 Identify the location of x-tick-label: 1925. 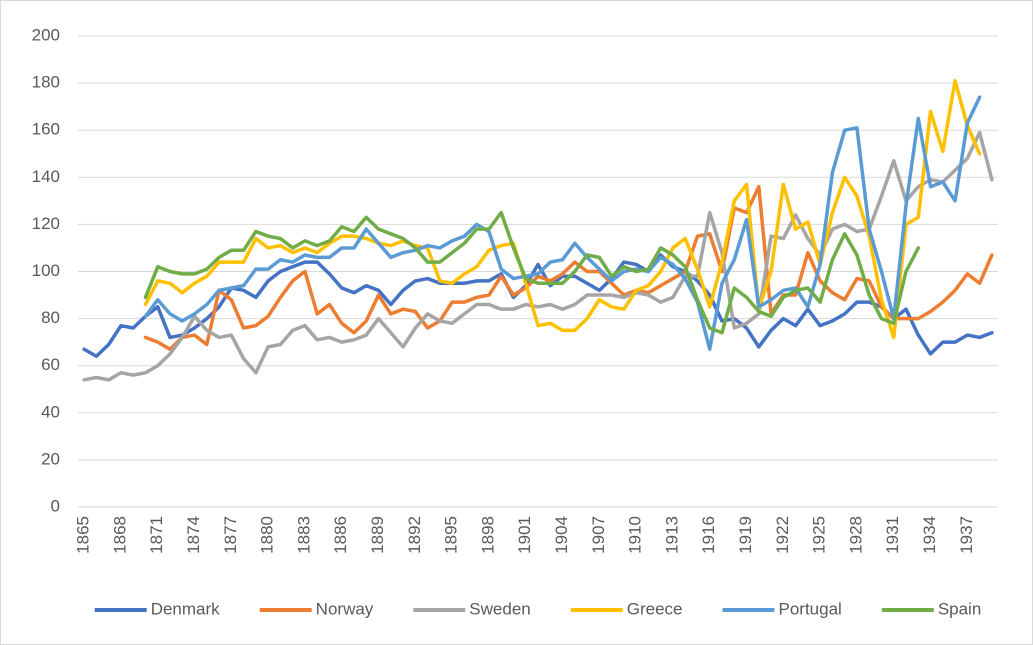
(819, 535).